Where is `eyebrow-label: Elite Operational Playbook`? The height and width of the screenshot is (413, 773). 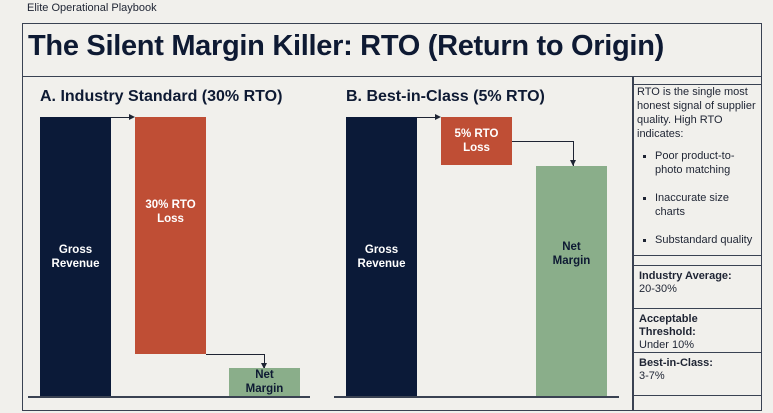 eyebrow-label: Elite Operational Playbook is located at coordinates (92, 8).